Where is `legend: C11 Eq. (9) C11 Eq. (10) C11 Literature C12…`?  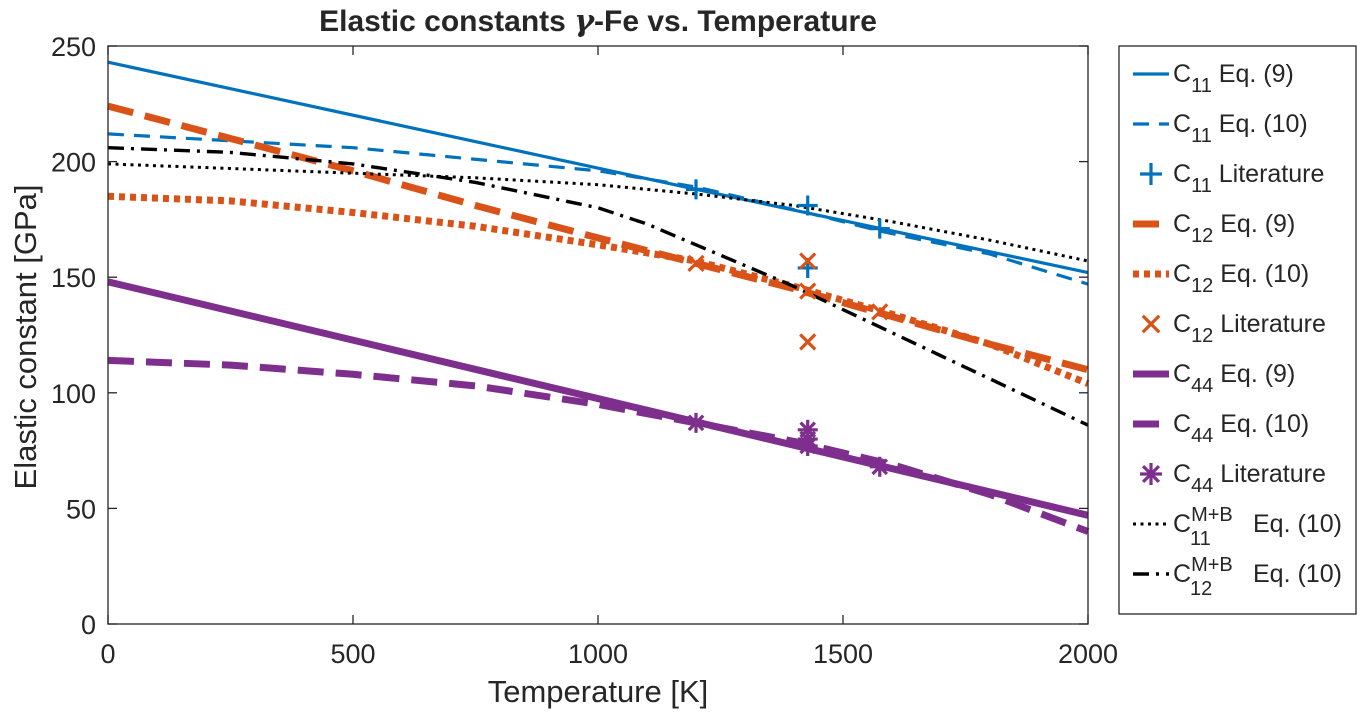
legend: C11 Eq. (9) C11 Eq. (10) C11 Literature C12… is located at coordinates (1237, 330).